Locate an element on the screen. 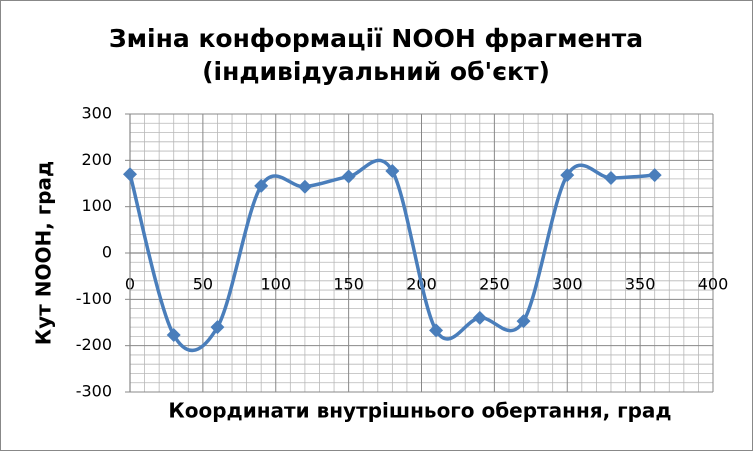 The image size is (753, 451). x-axis-title: Координати внутрішнього обертання, град is located at coordinates (419, 411).